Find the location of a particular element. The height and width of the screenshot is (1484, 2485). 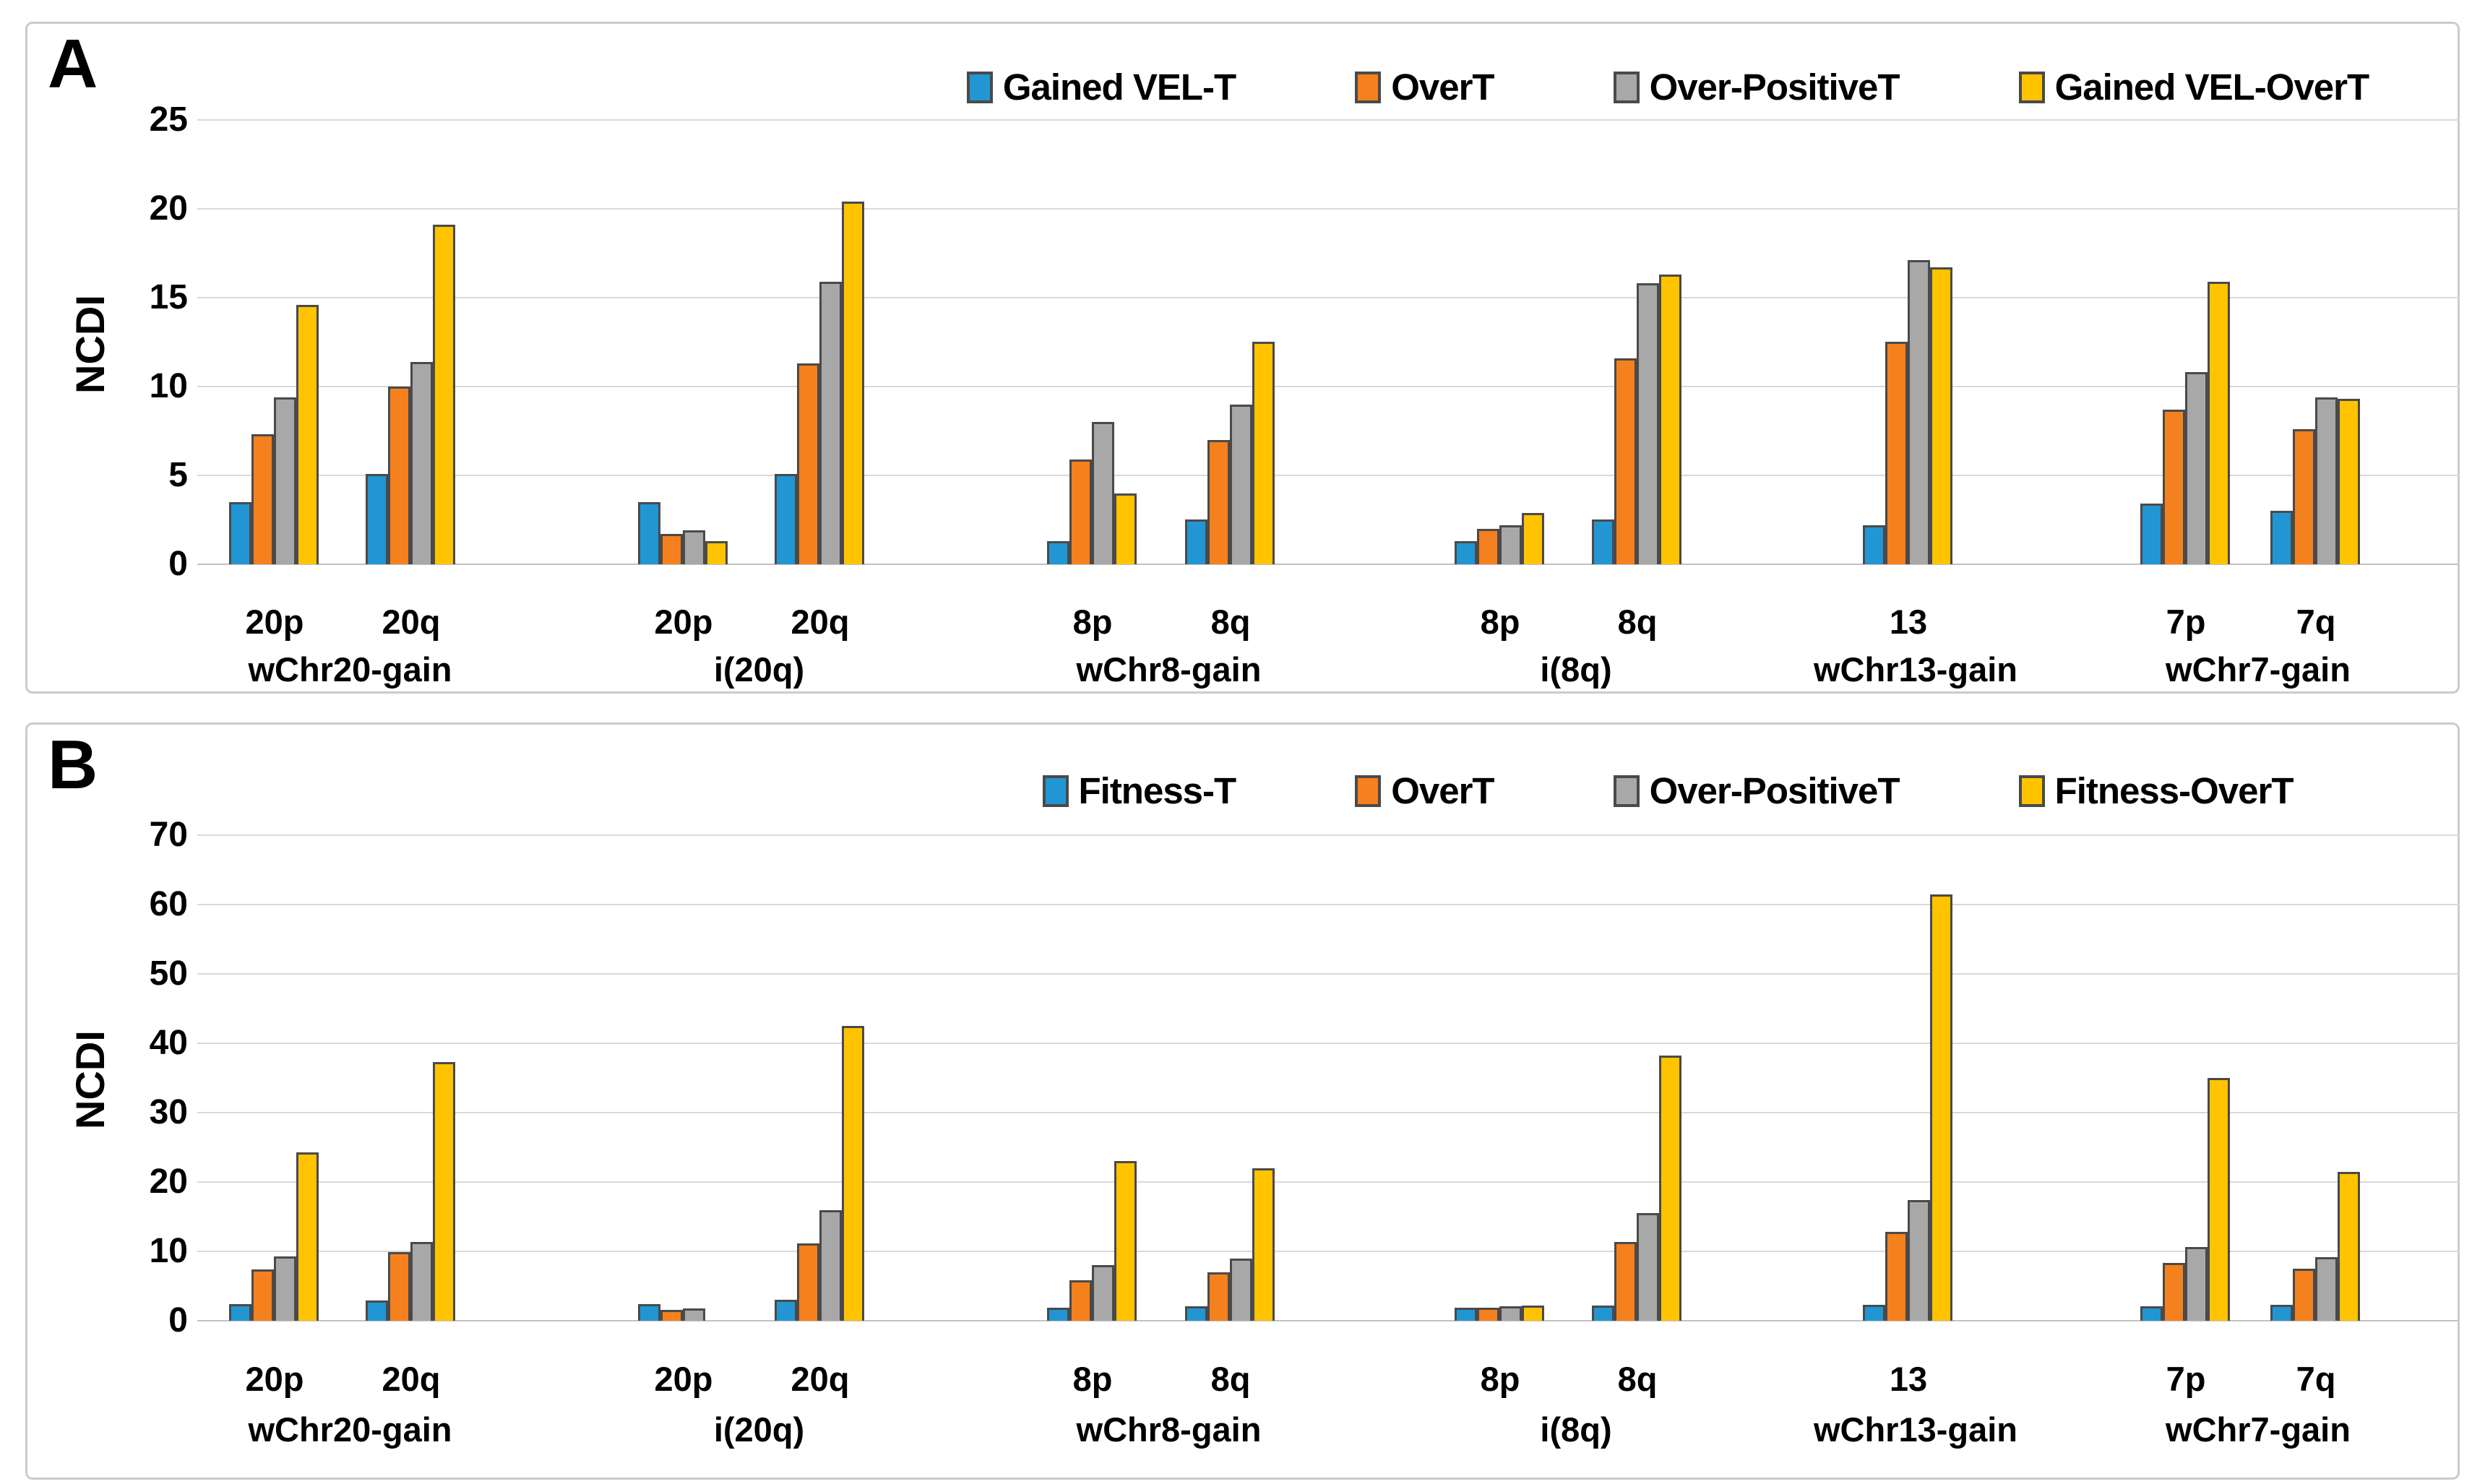

legend-label: Gained VEL-OverT is located at coordinates (2212, 87).